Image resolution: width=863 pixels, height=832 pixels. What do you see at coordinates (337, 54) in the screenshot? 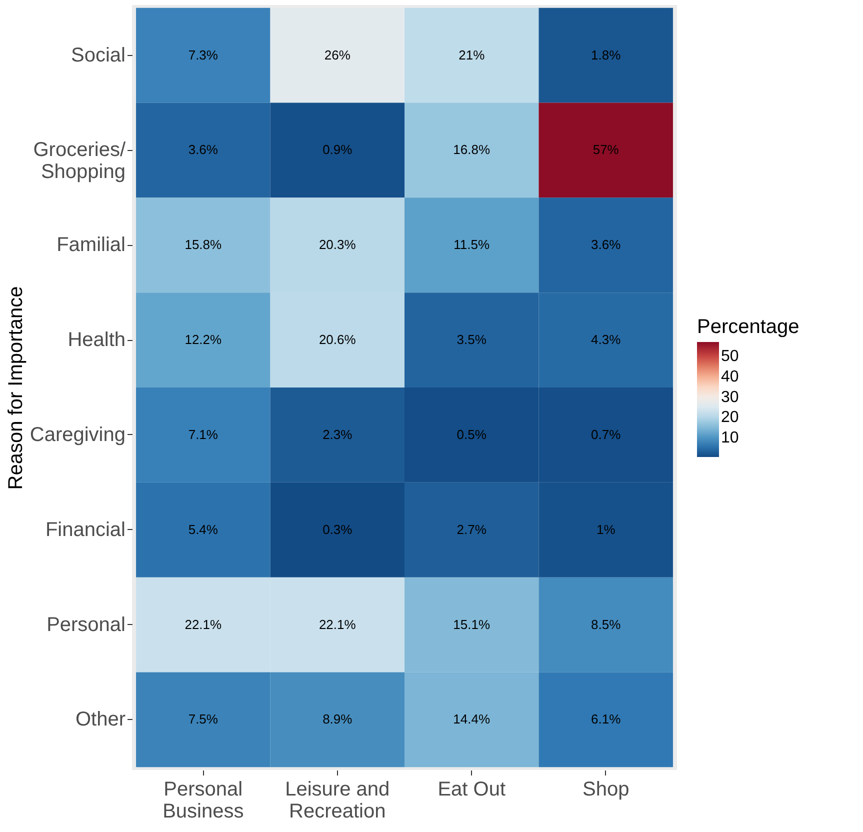
I see `data-label: 26%` at bounding box center [337, 54].